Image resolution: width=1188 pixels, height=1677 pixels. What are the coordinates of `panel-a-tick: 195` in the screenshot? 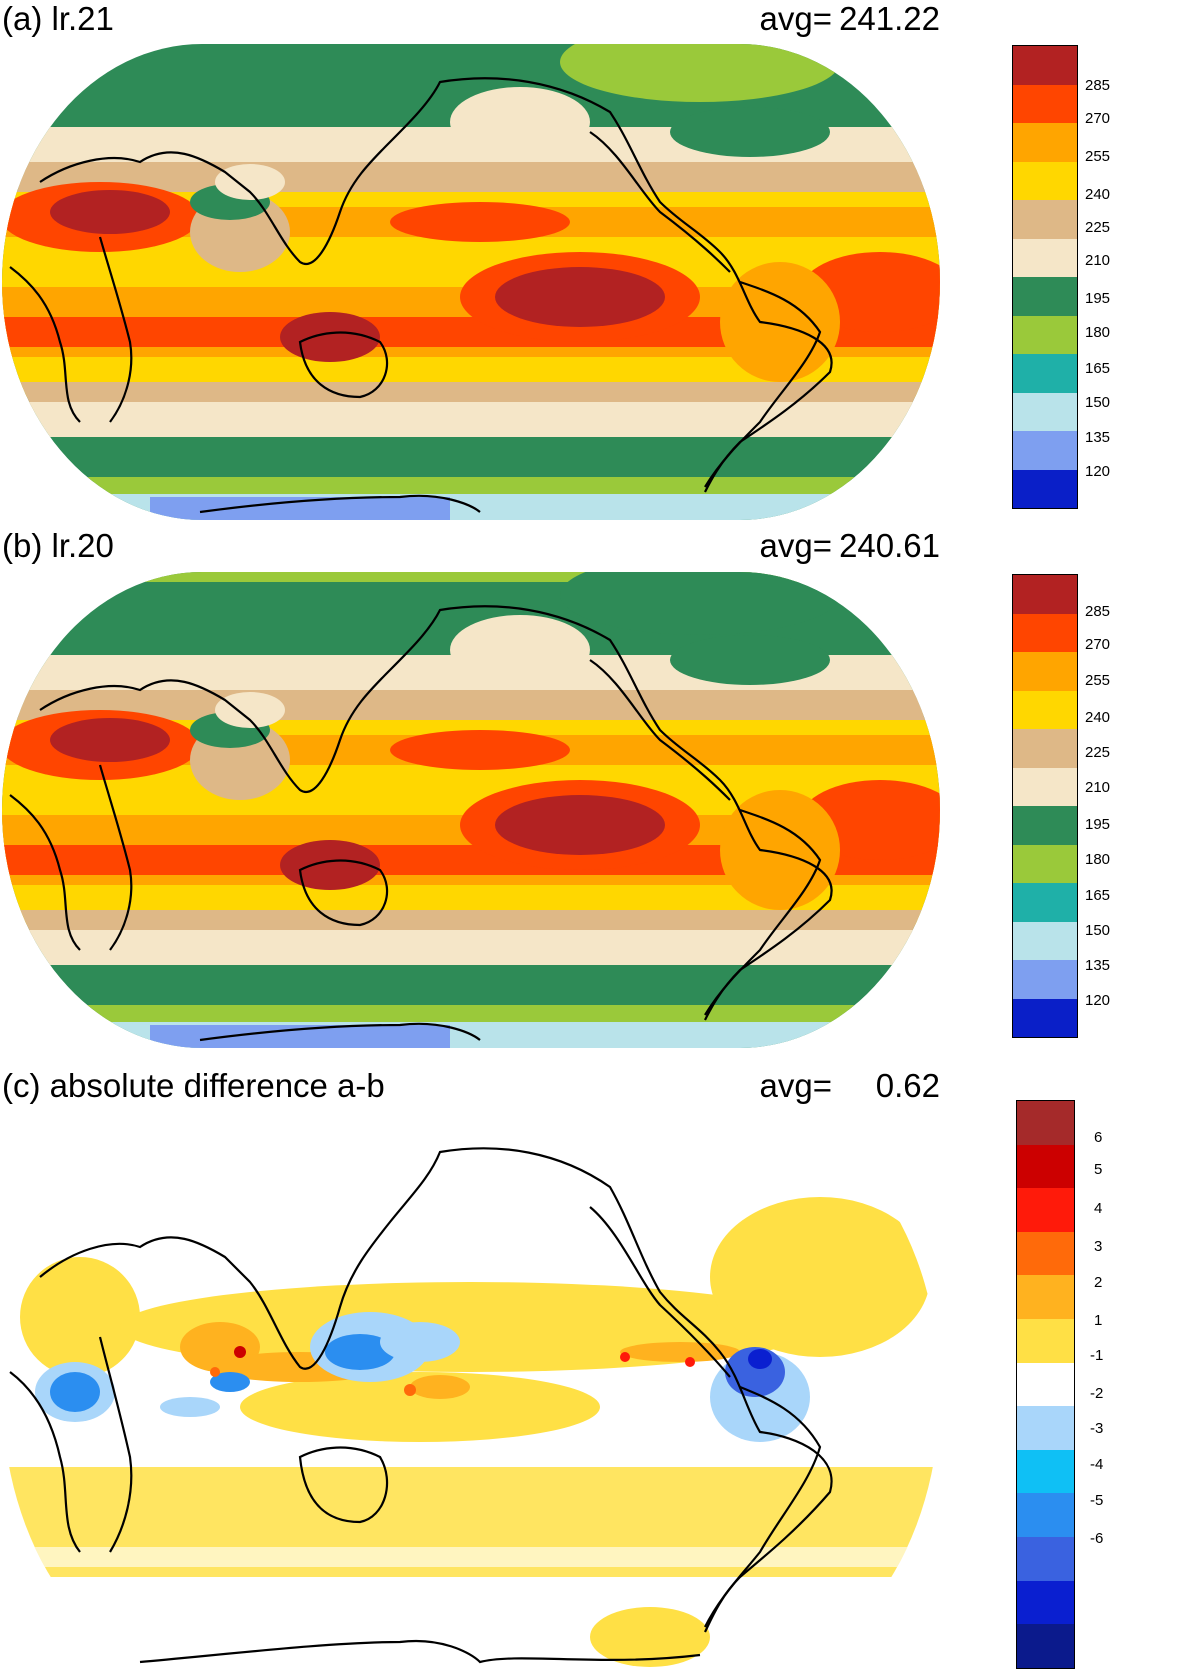 It's located at (1098, 298).